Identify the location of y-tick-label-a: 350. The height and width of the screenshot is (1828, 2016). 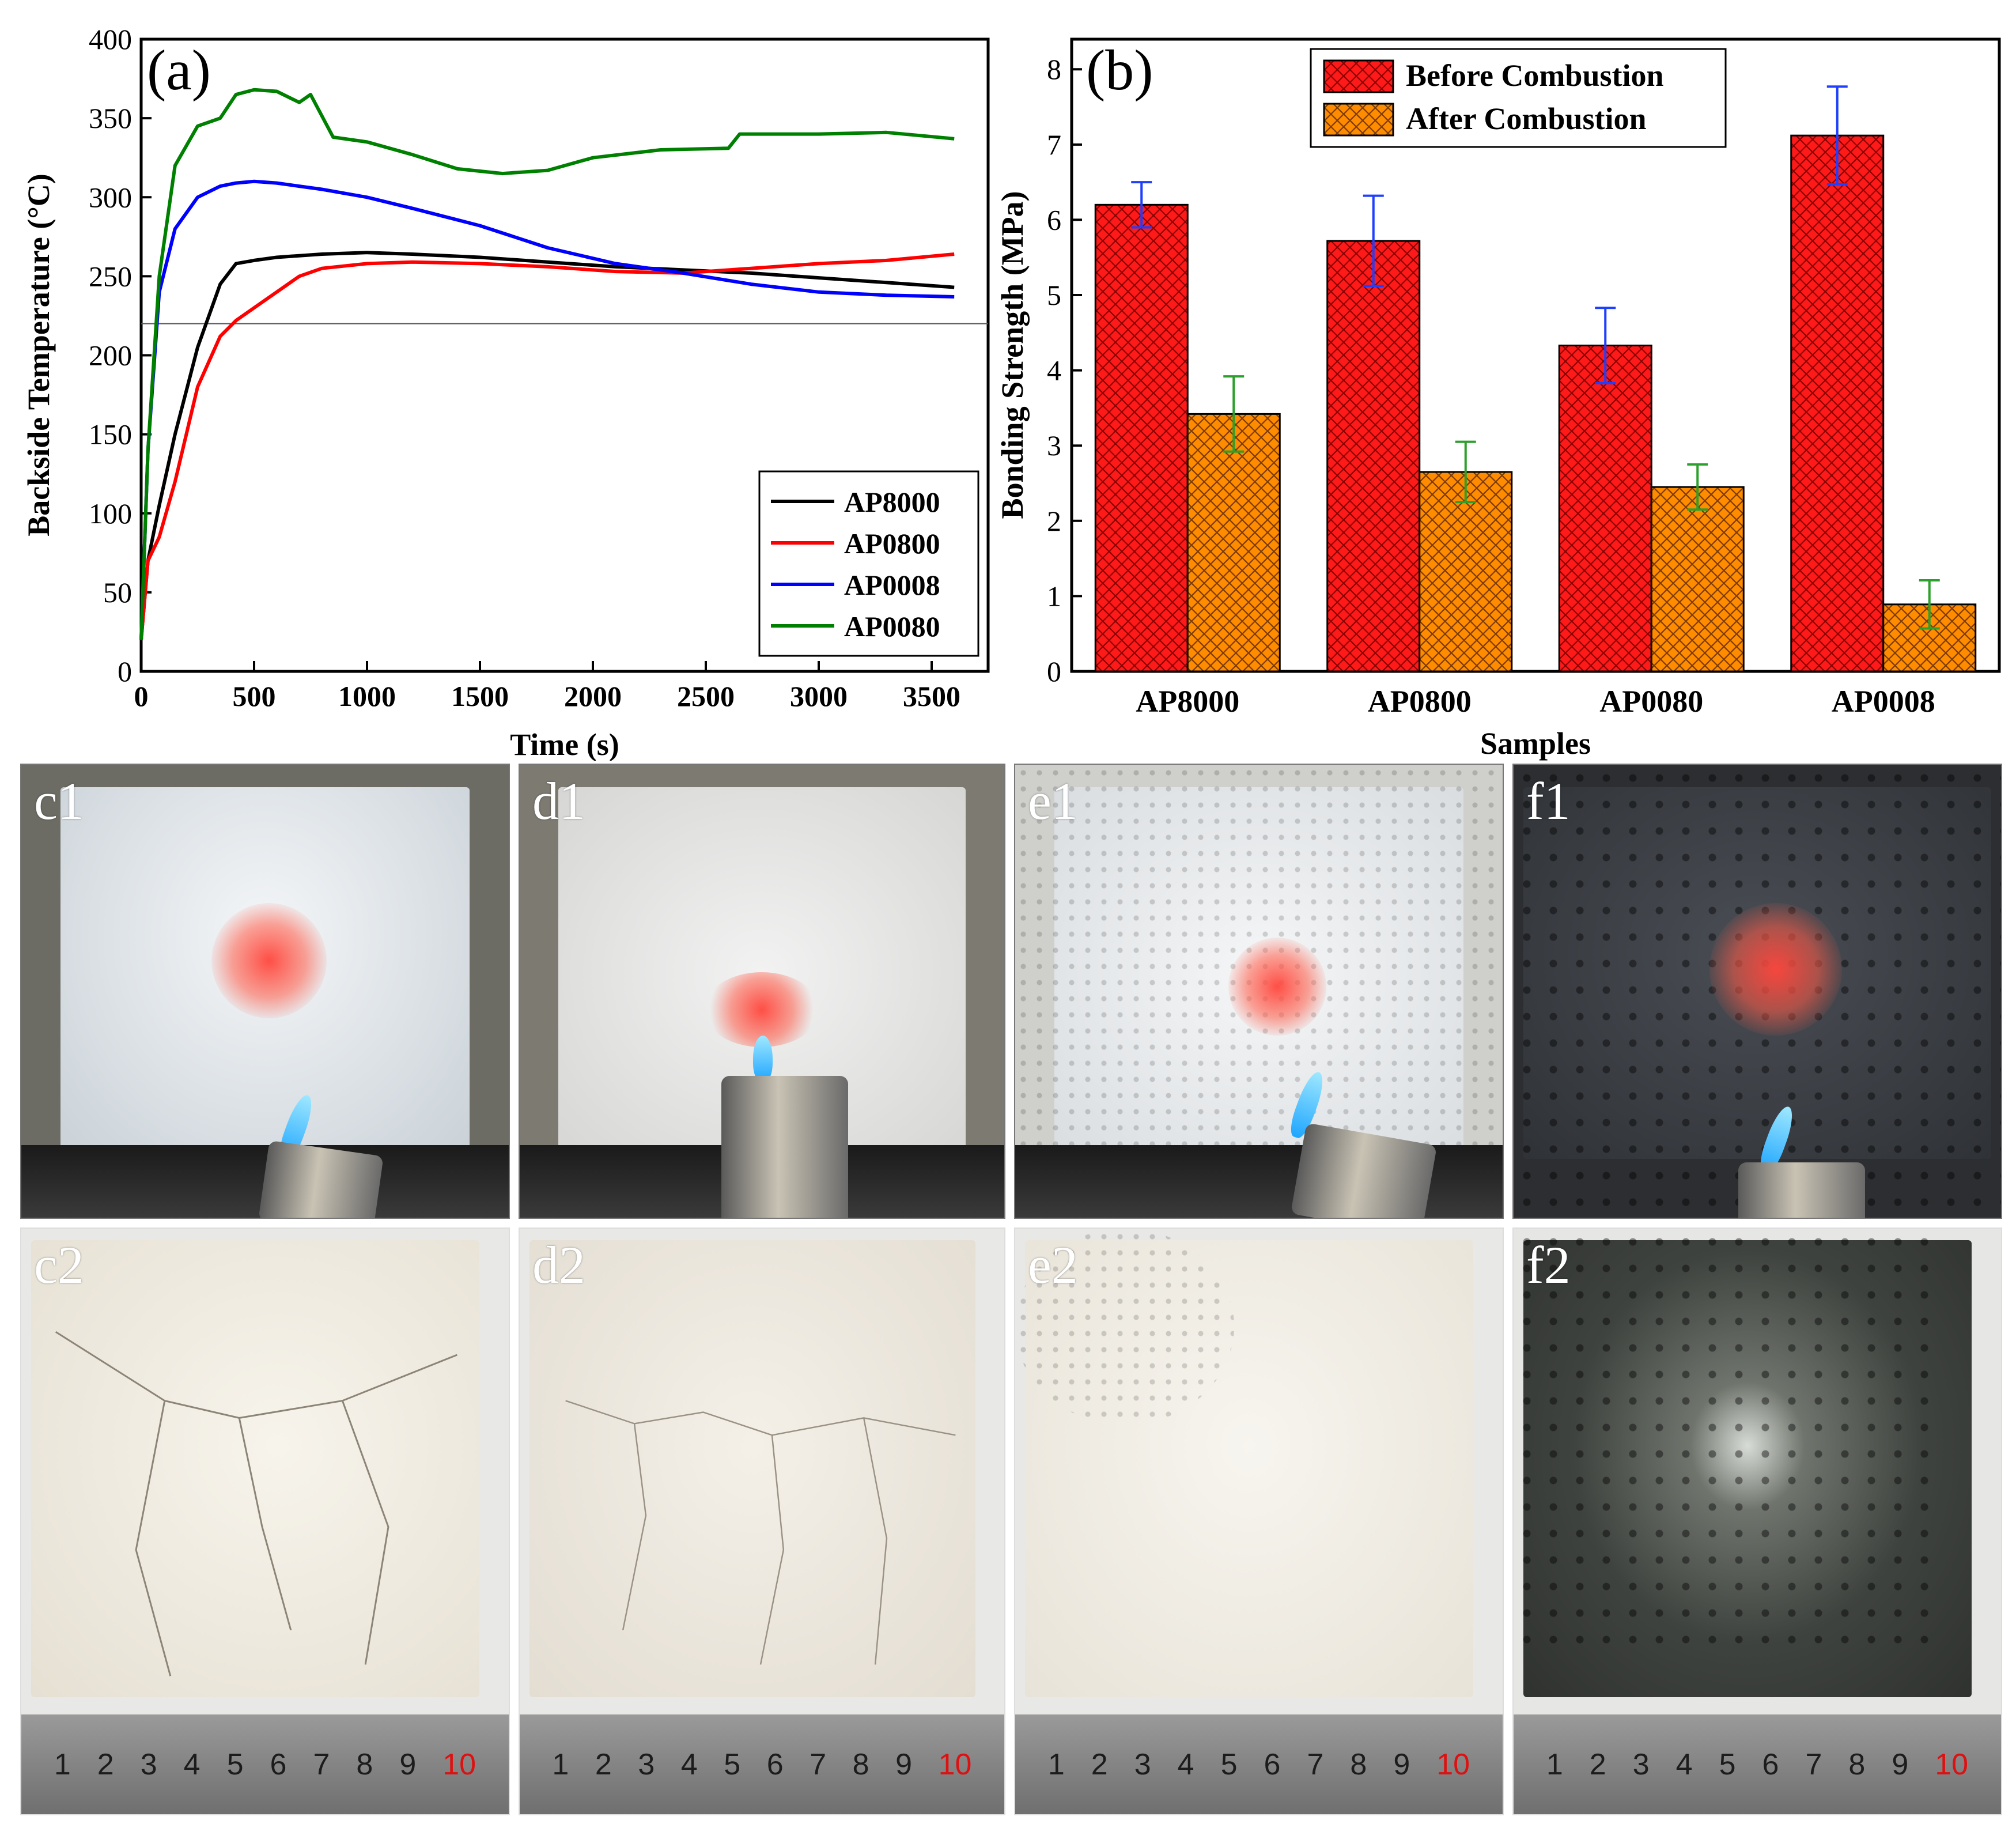
(110, 118).